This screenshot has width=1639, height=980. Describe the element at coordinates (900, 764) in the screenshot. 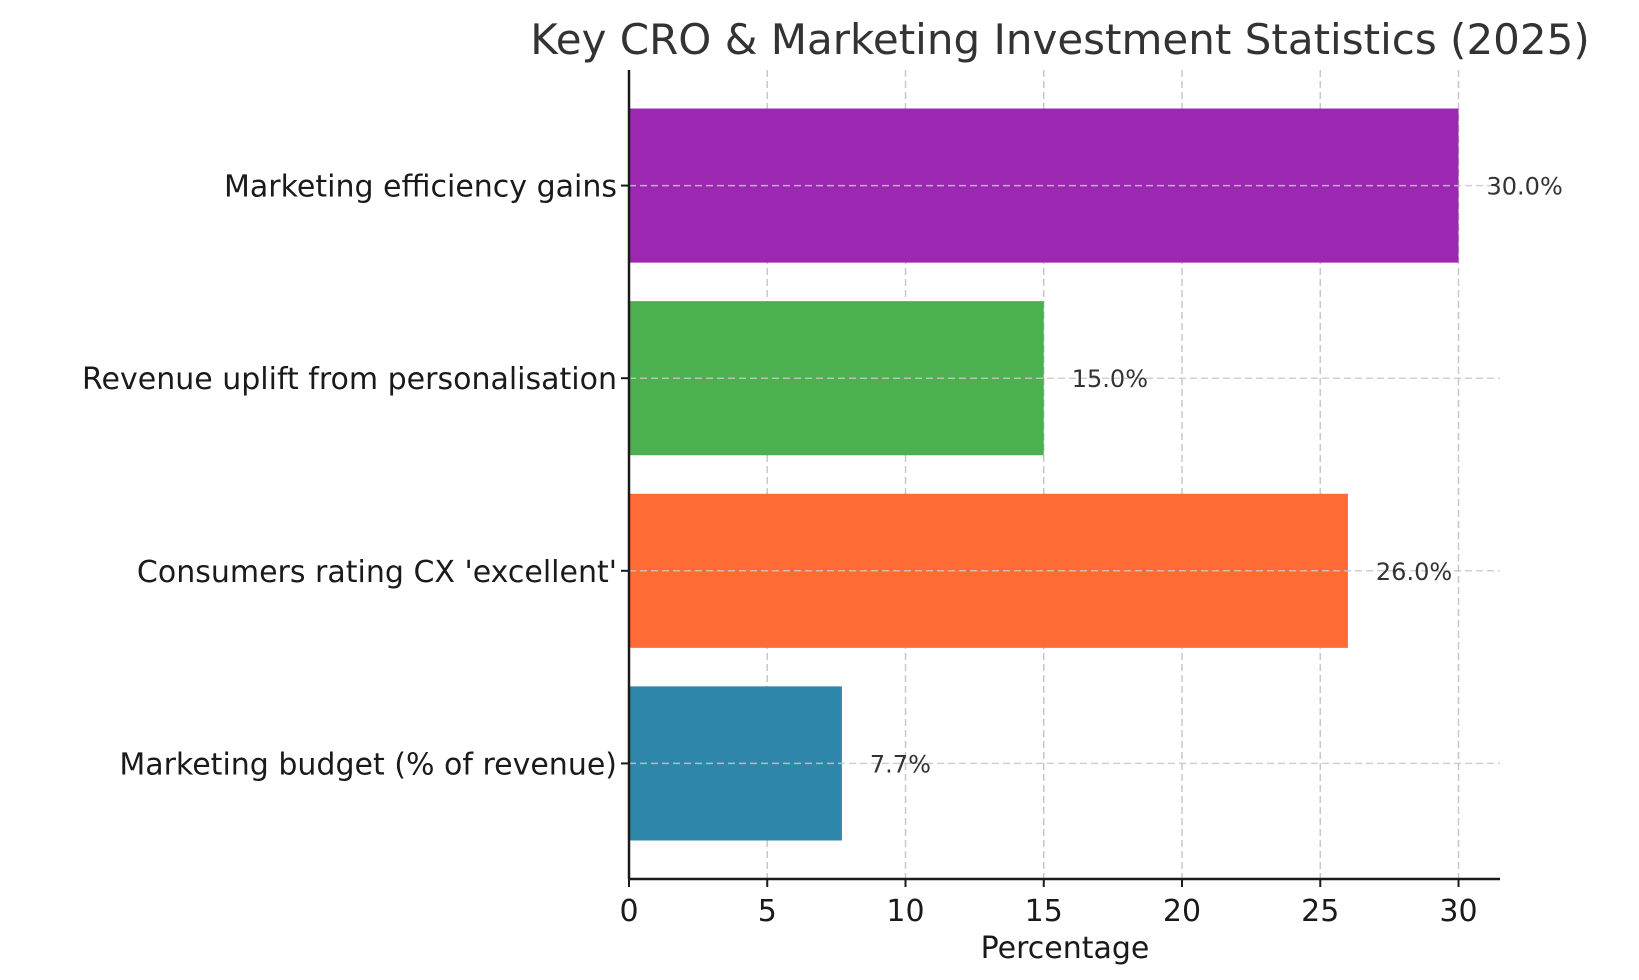

I see `value-label-0: 7.7%` at that location.